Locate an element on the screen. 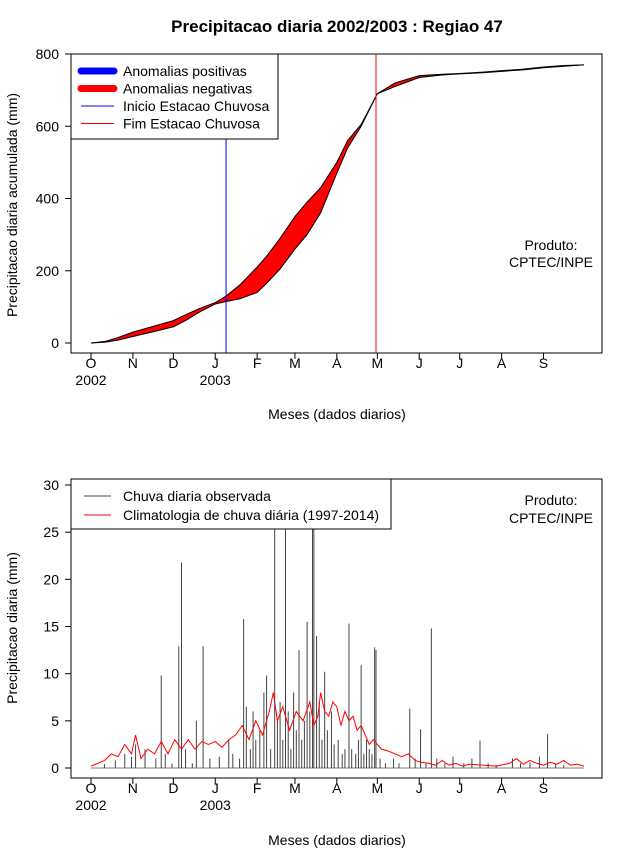 Image resolution: width=640 pixels, height=850 pixels. top-year-label: 2002 is located at coordinates (90, 380).